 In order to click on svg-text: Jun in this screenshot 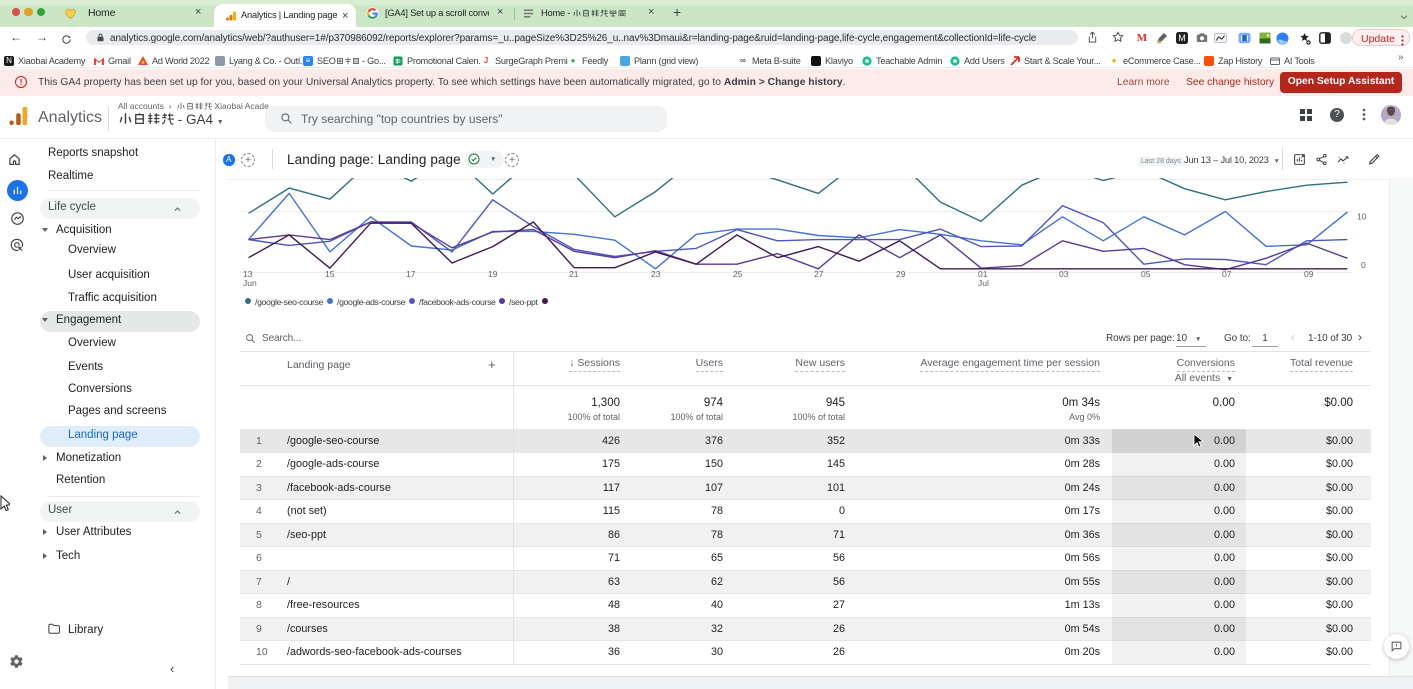, I will do `click(250, 283)`.